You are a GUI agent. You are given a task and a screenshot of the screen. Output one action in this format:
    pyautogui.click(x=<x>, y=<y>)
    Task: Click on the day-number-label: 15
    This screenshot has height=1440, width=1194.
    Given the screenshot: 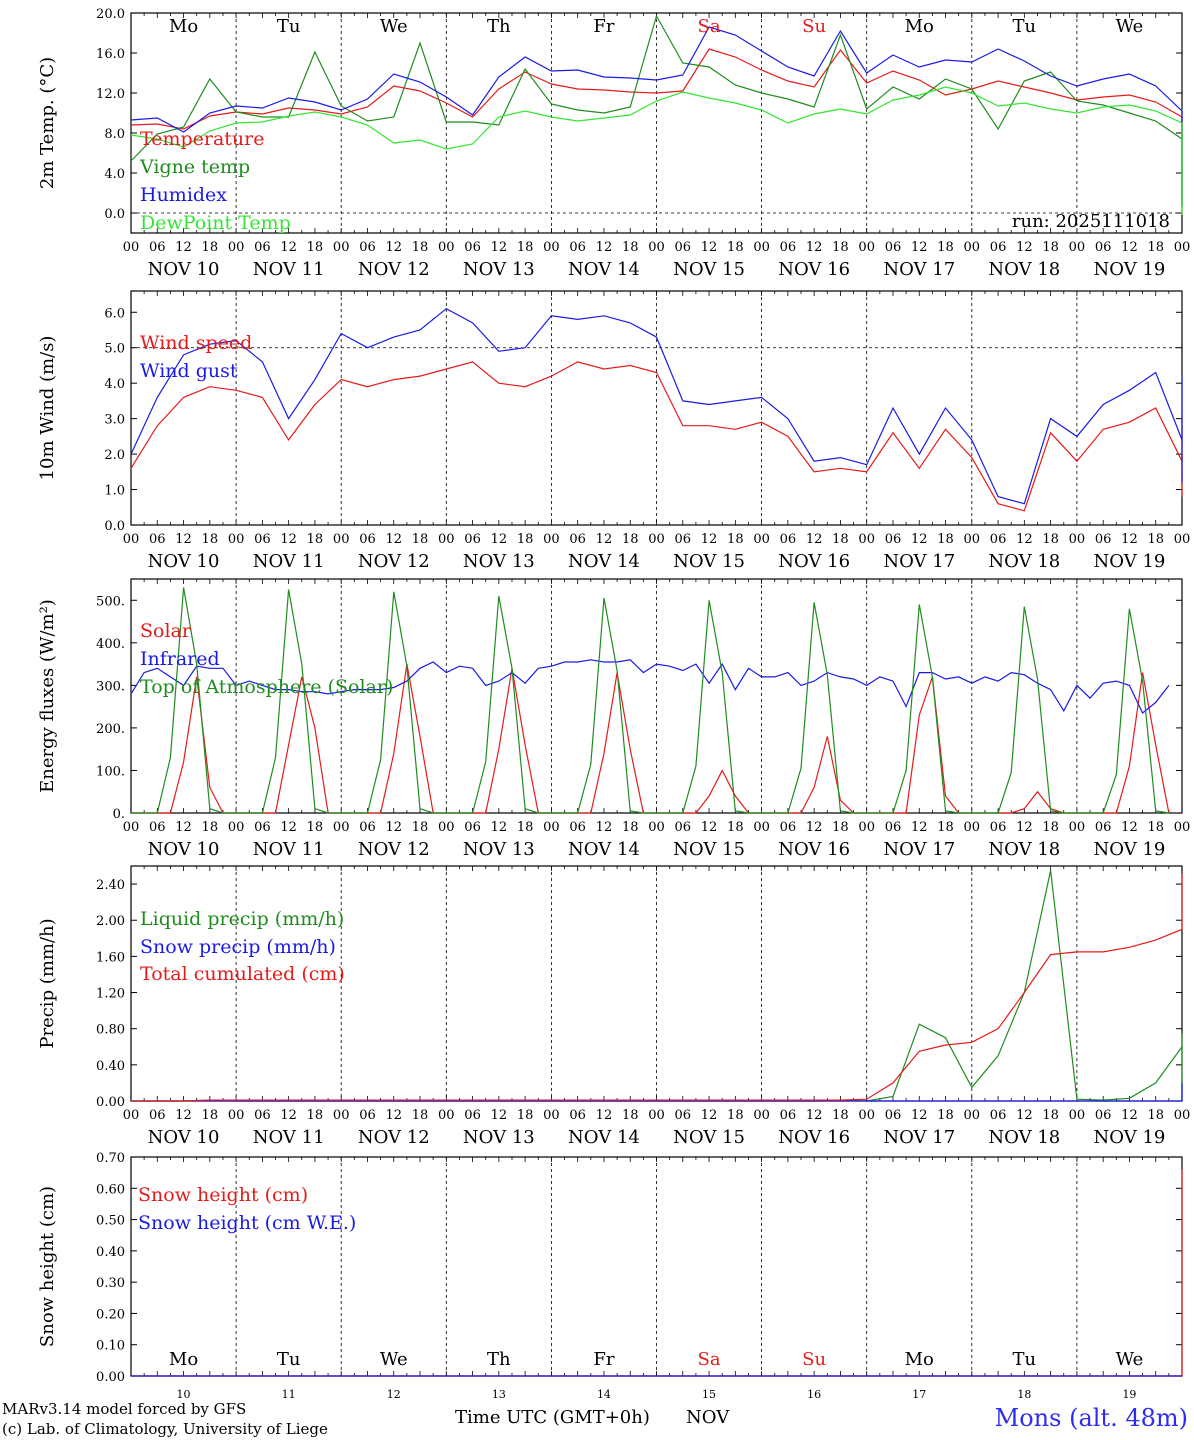 What is the action you would take?
    pyautogui.click(x=709, y=1394)
    